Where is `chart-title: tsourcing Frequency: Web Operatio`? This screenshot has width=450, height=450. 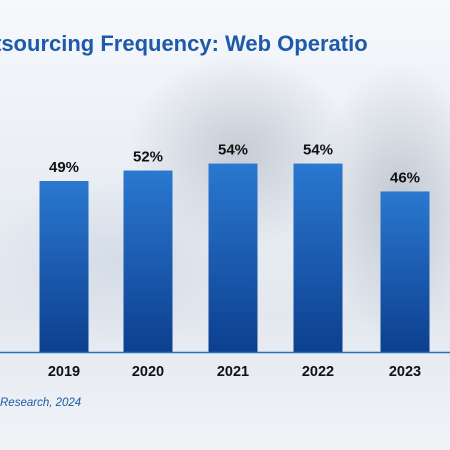 chart-title: tsourcing Frequency: Web Operatio is located at coordinates (184, 43).